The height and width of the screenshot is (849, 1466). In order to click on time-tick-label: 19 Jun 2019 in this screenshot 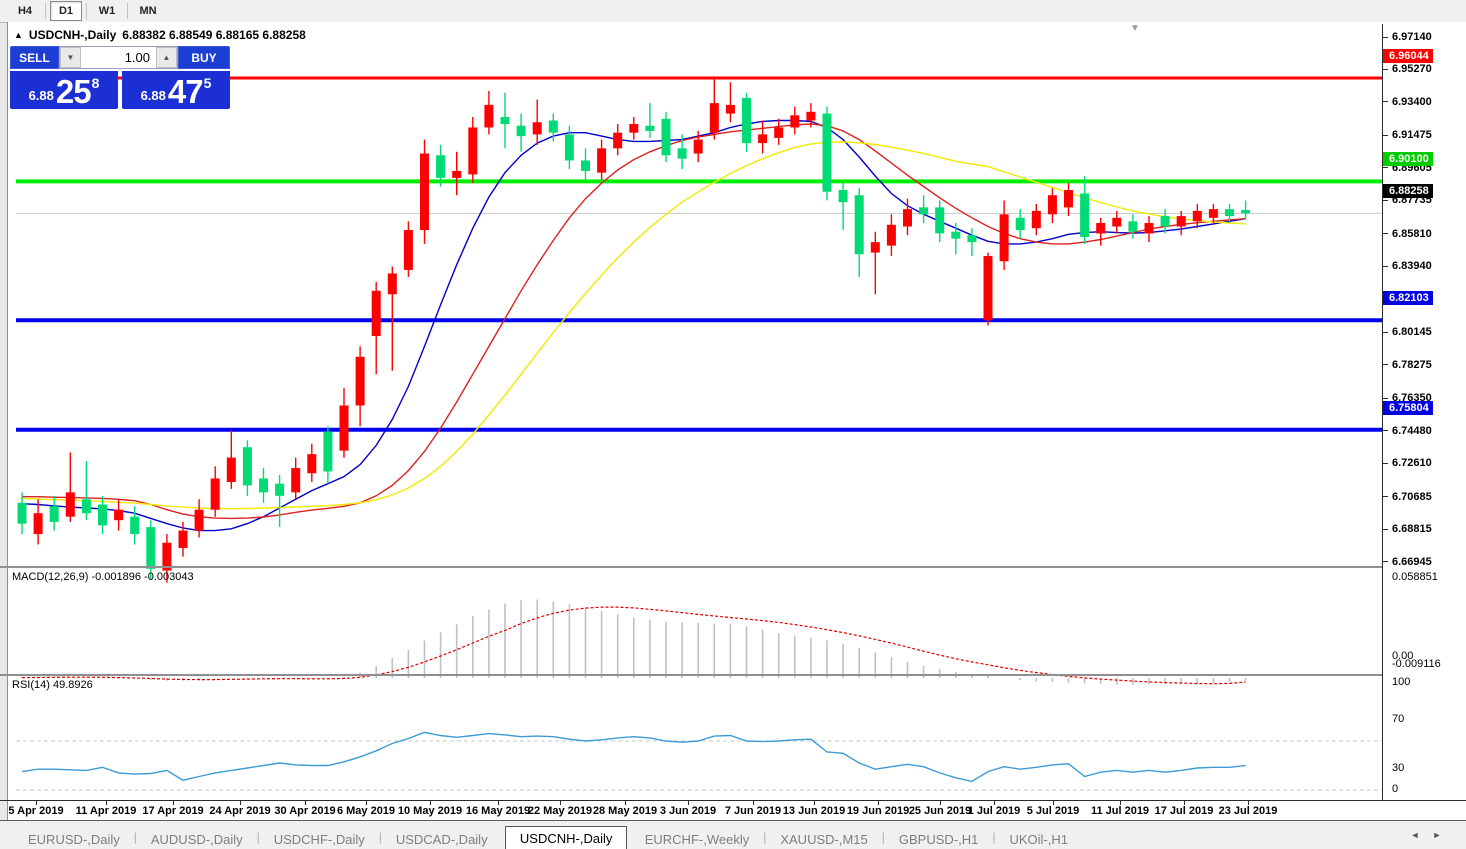, I will do `click(878, 811)`.